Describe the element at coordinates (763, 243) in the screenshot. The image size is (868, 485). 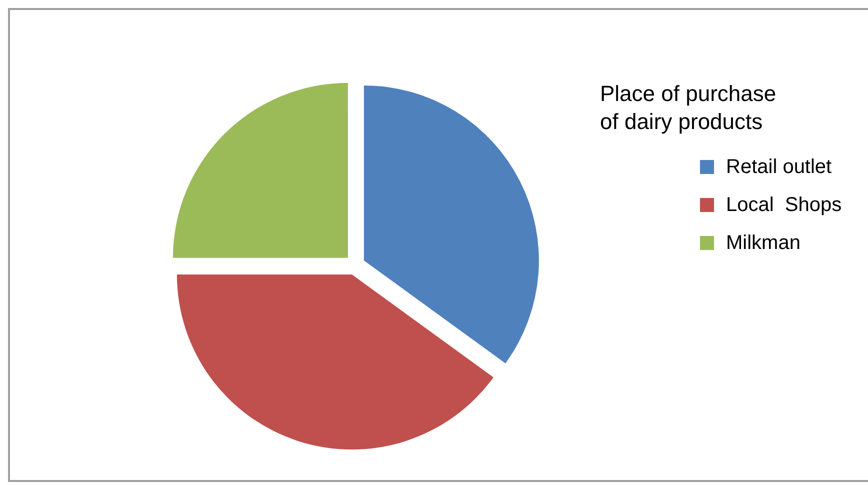
I see `legend-label: Milkman` at that location.